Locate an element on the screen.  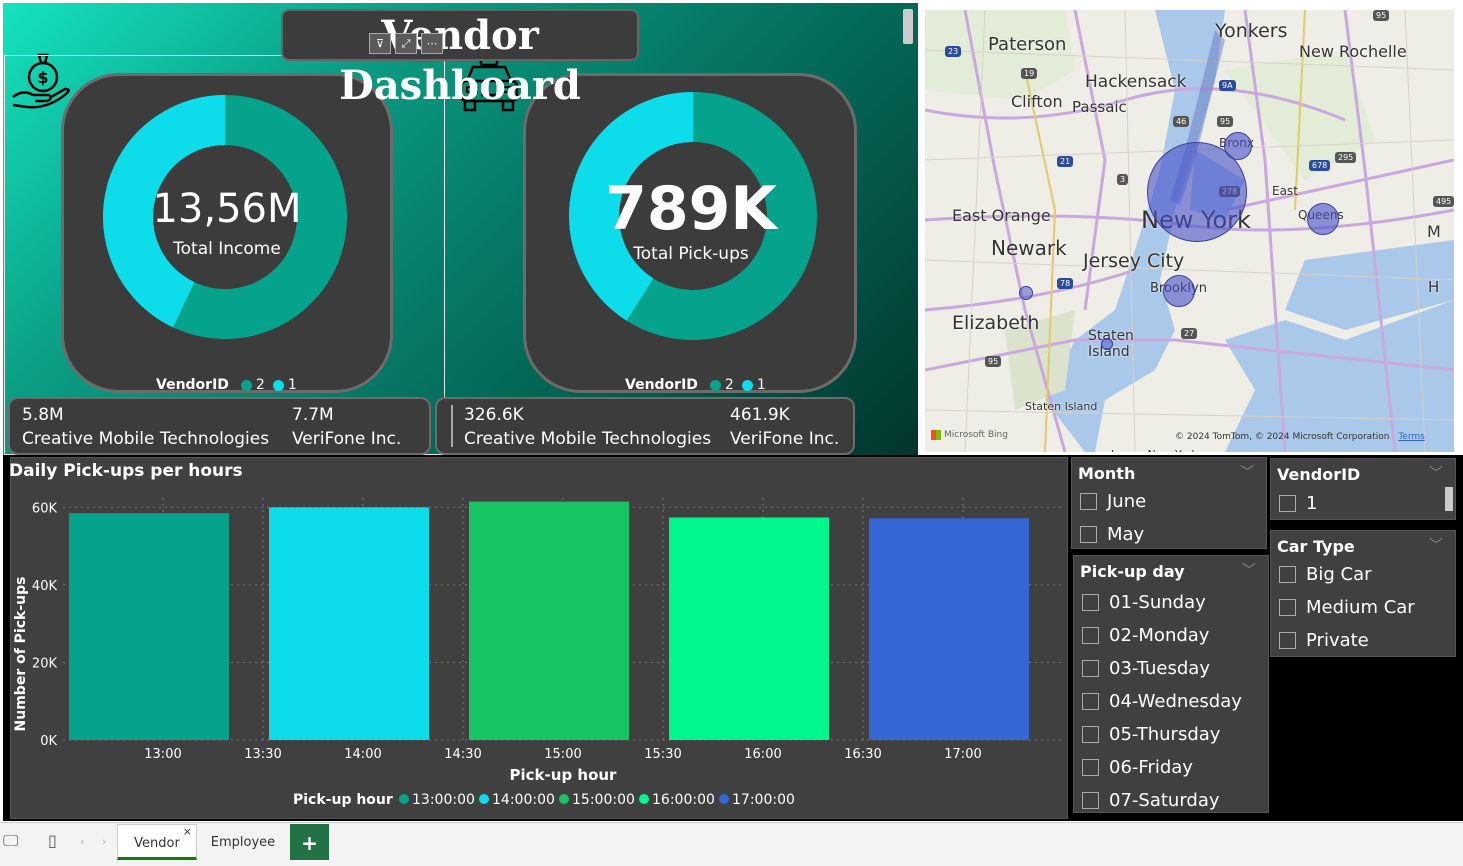
mobile-view-icon: ▯ is located at coordinates (52, 840).